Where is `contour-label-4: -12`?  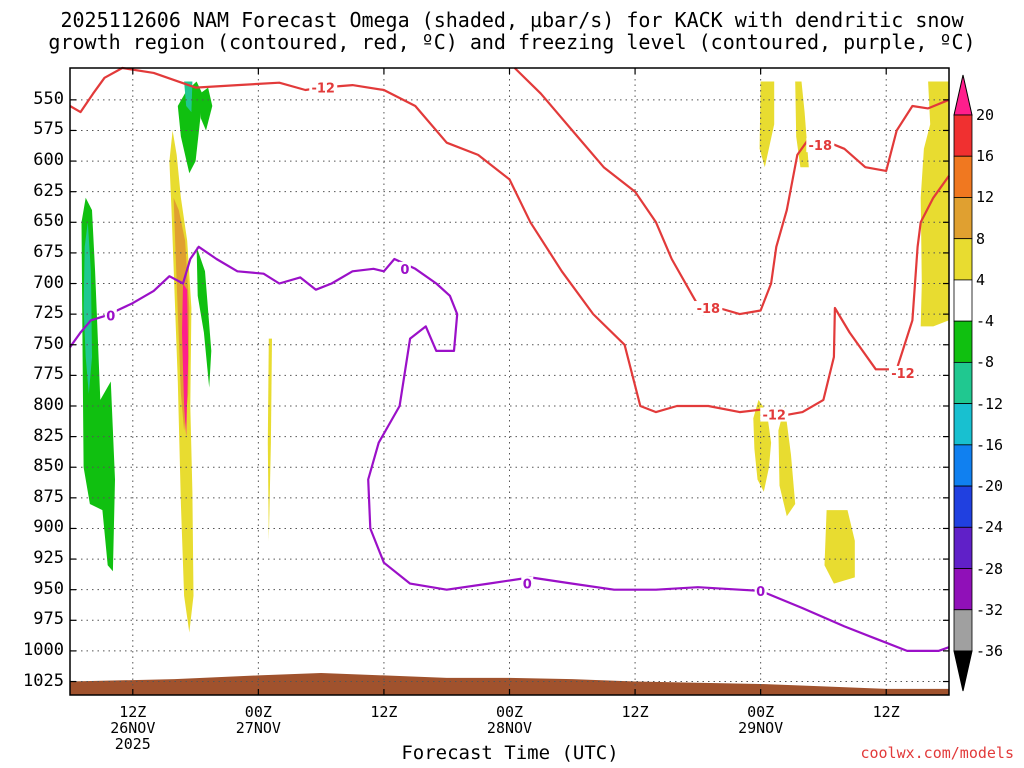 contour-label-4: -12 is located at coordinates (903, 374).